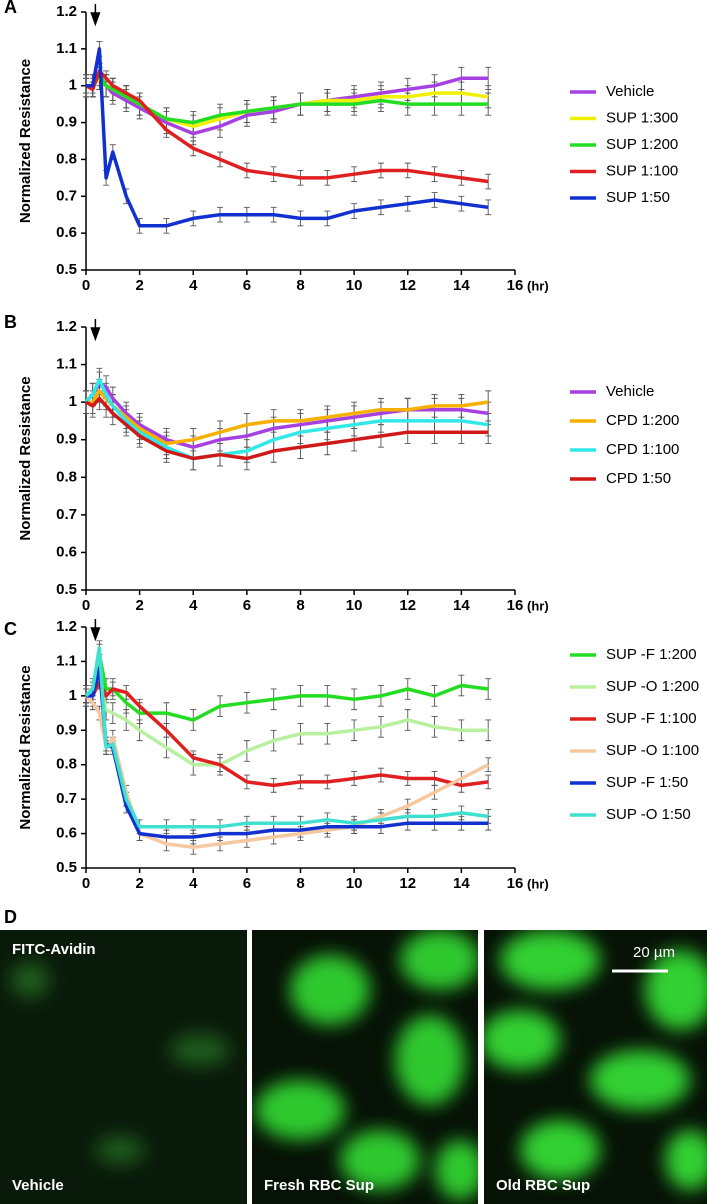  Describe the element at coordinates (10, 629) in the screenshot. I see `panel-label: C` at that location.